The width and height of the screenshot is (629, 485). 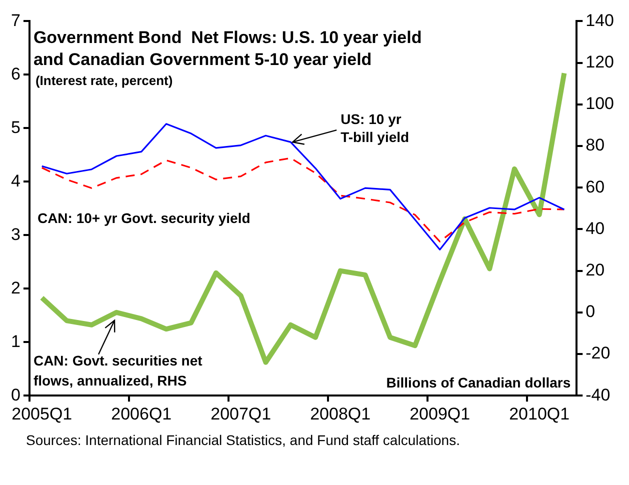 What do you see at coordinates (15, 180) in the screenshot?
I see `y-tick-label: 4` at bounding box center [15, 180].